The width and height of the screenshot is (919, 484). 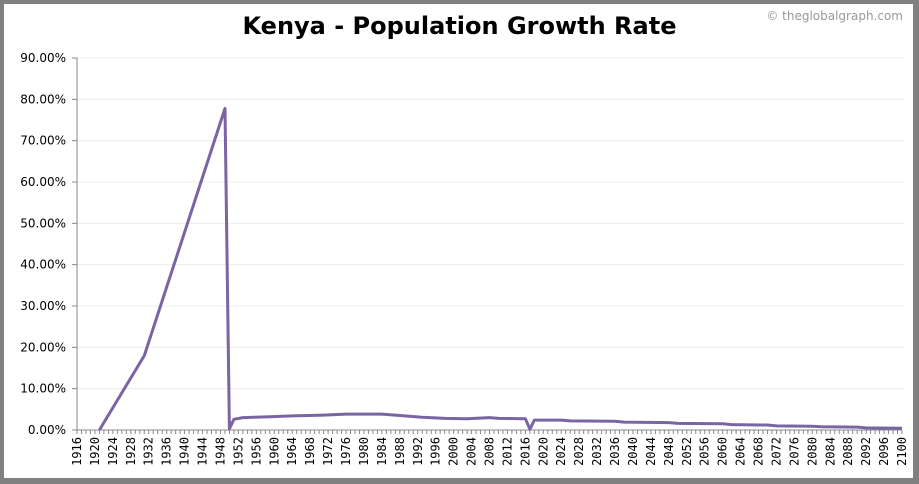 What do you see at coordinates (43, 223) in the screenshot?
I see `y-tick-label: 50.00%` at bounding box center [43, 223].